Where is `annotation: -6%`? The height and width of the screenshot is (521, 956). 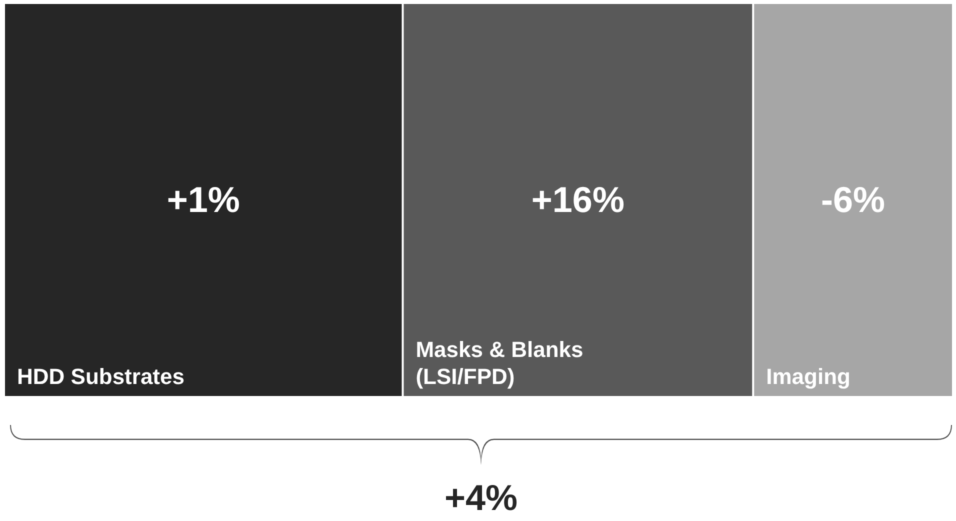
annotation: -6% is located at coordinates (853, 199).